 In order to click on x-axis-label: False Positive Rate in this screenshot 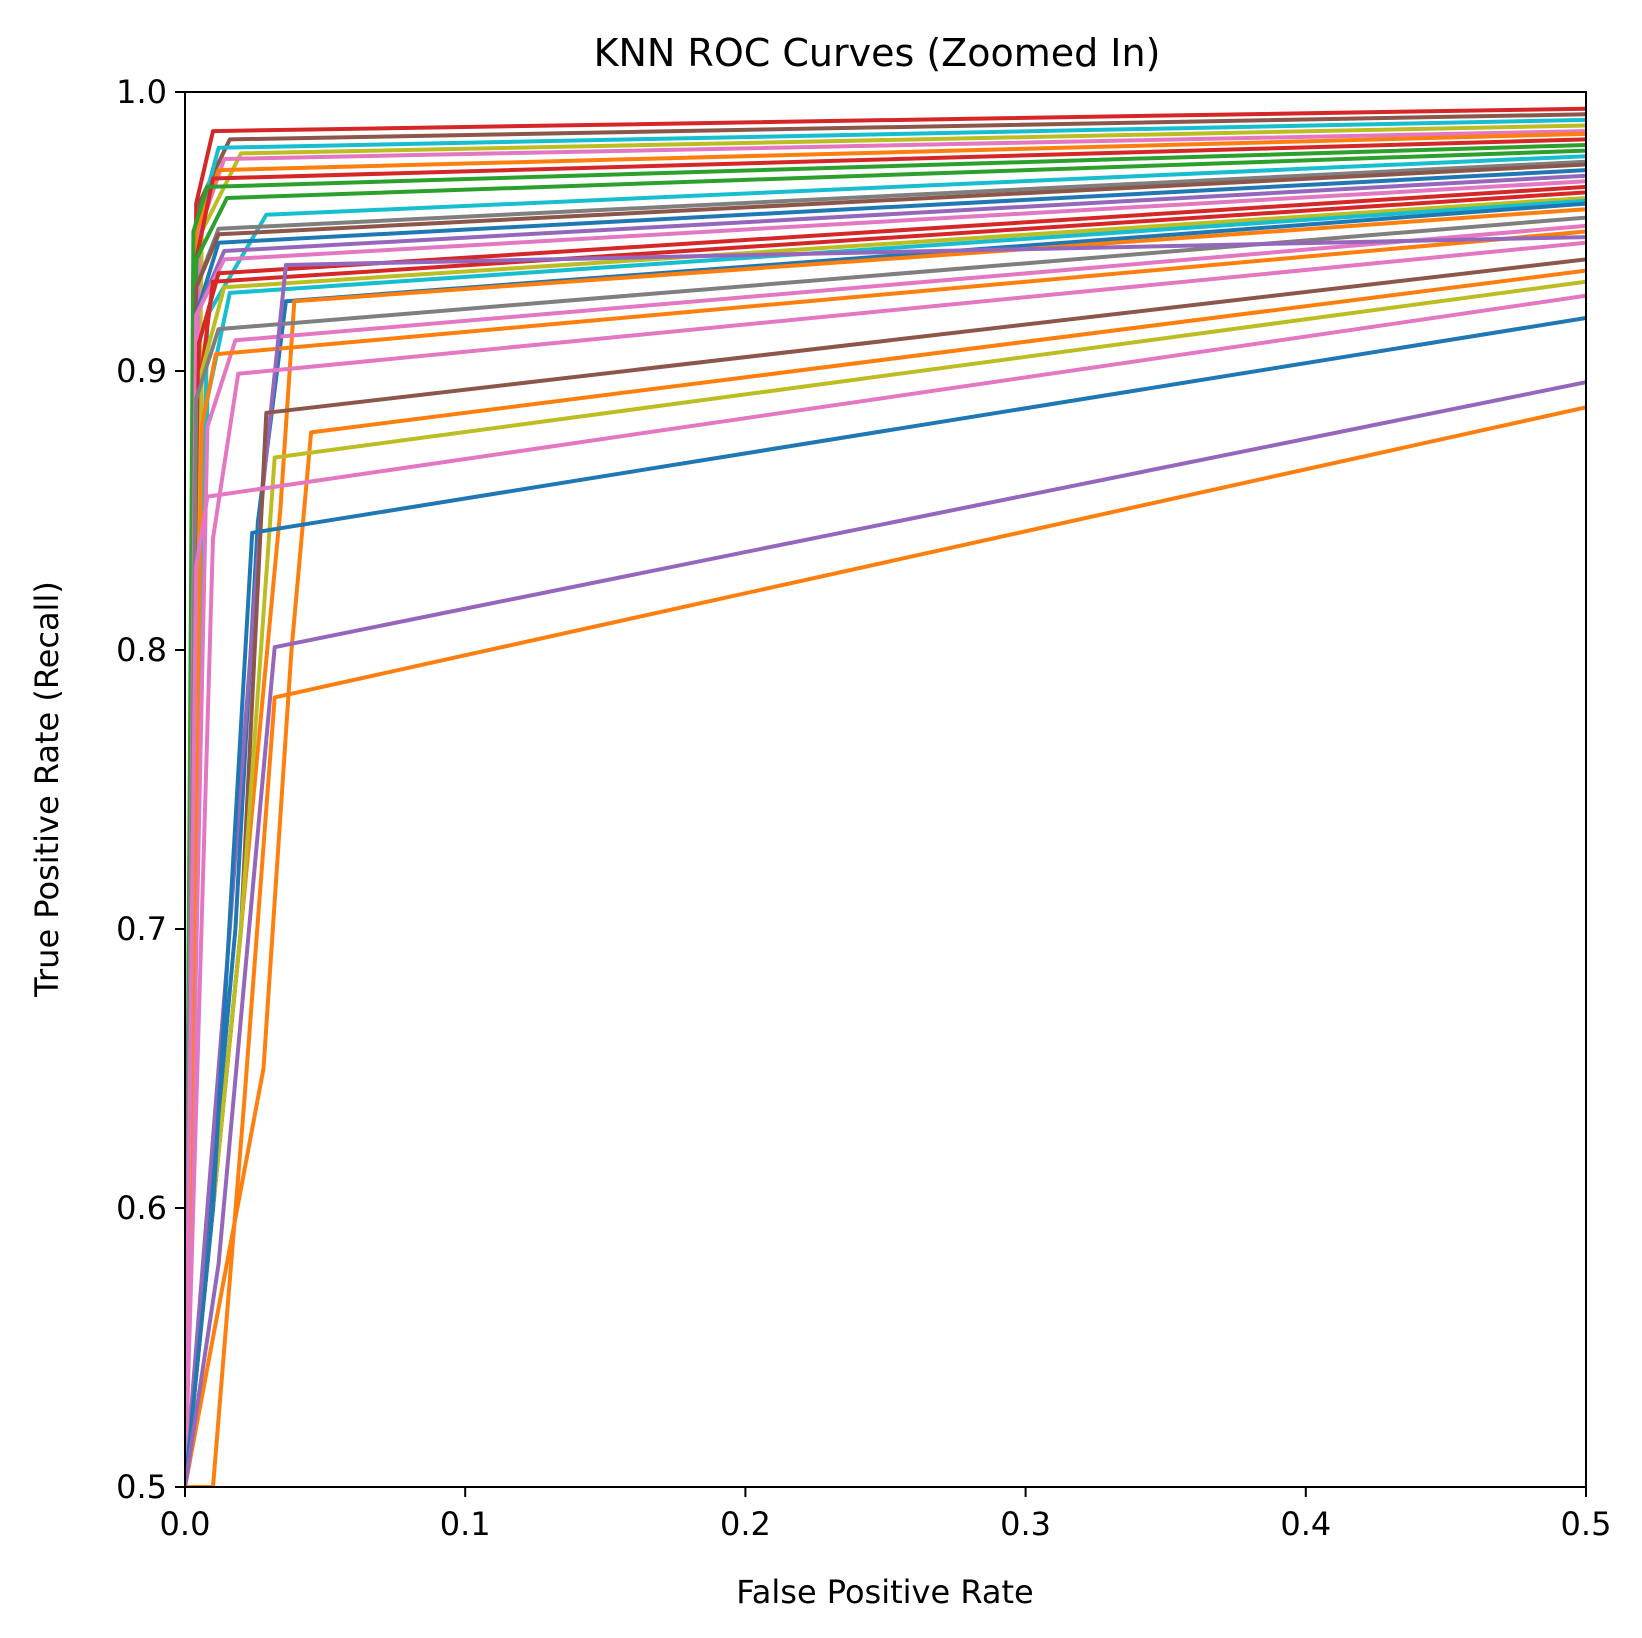, I will do `click(884, 1592)`.